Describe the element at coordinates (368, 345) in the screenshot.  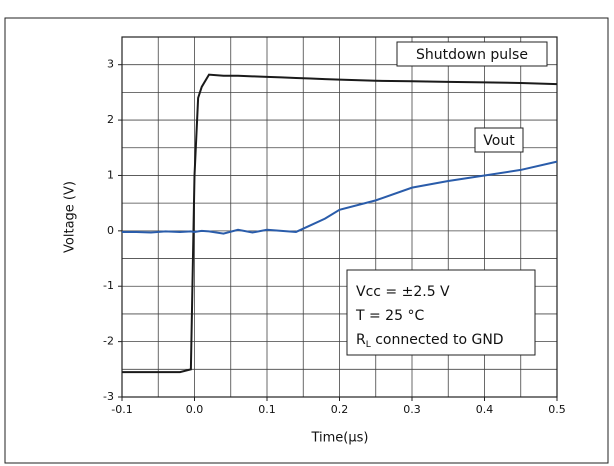
I see `load-subscript: L` at that location.